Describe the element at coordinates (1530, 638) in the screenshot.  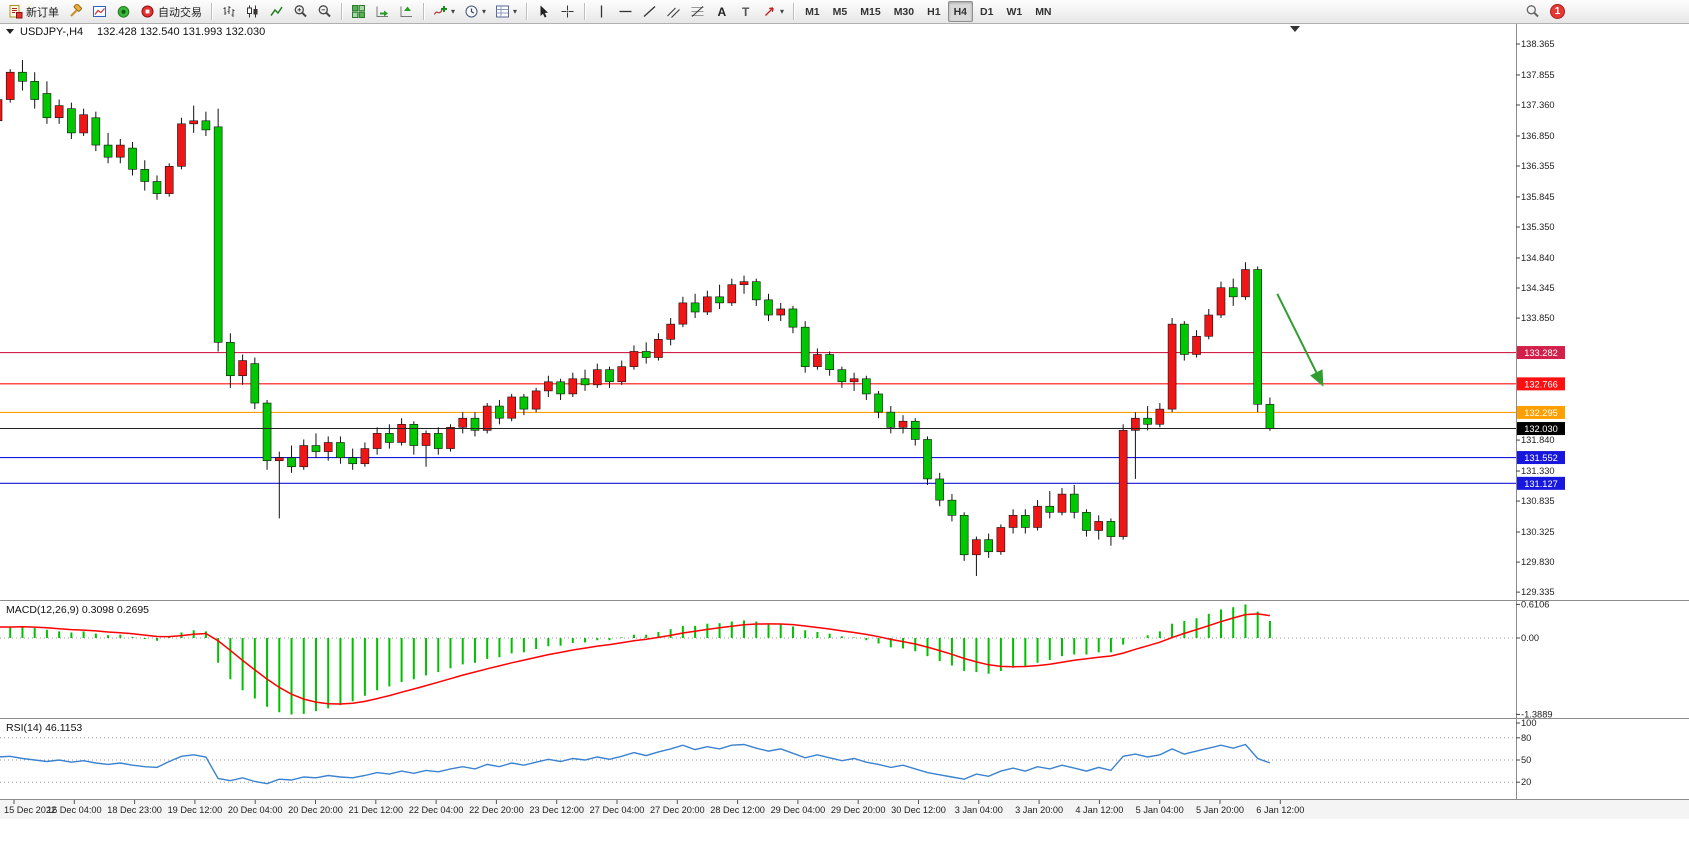
I see `svg-text: 0.00` at that location.